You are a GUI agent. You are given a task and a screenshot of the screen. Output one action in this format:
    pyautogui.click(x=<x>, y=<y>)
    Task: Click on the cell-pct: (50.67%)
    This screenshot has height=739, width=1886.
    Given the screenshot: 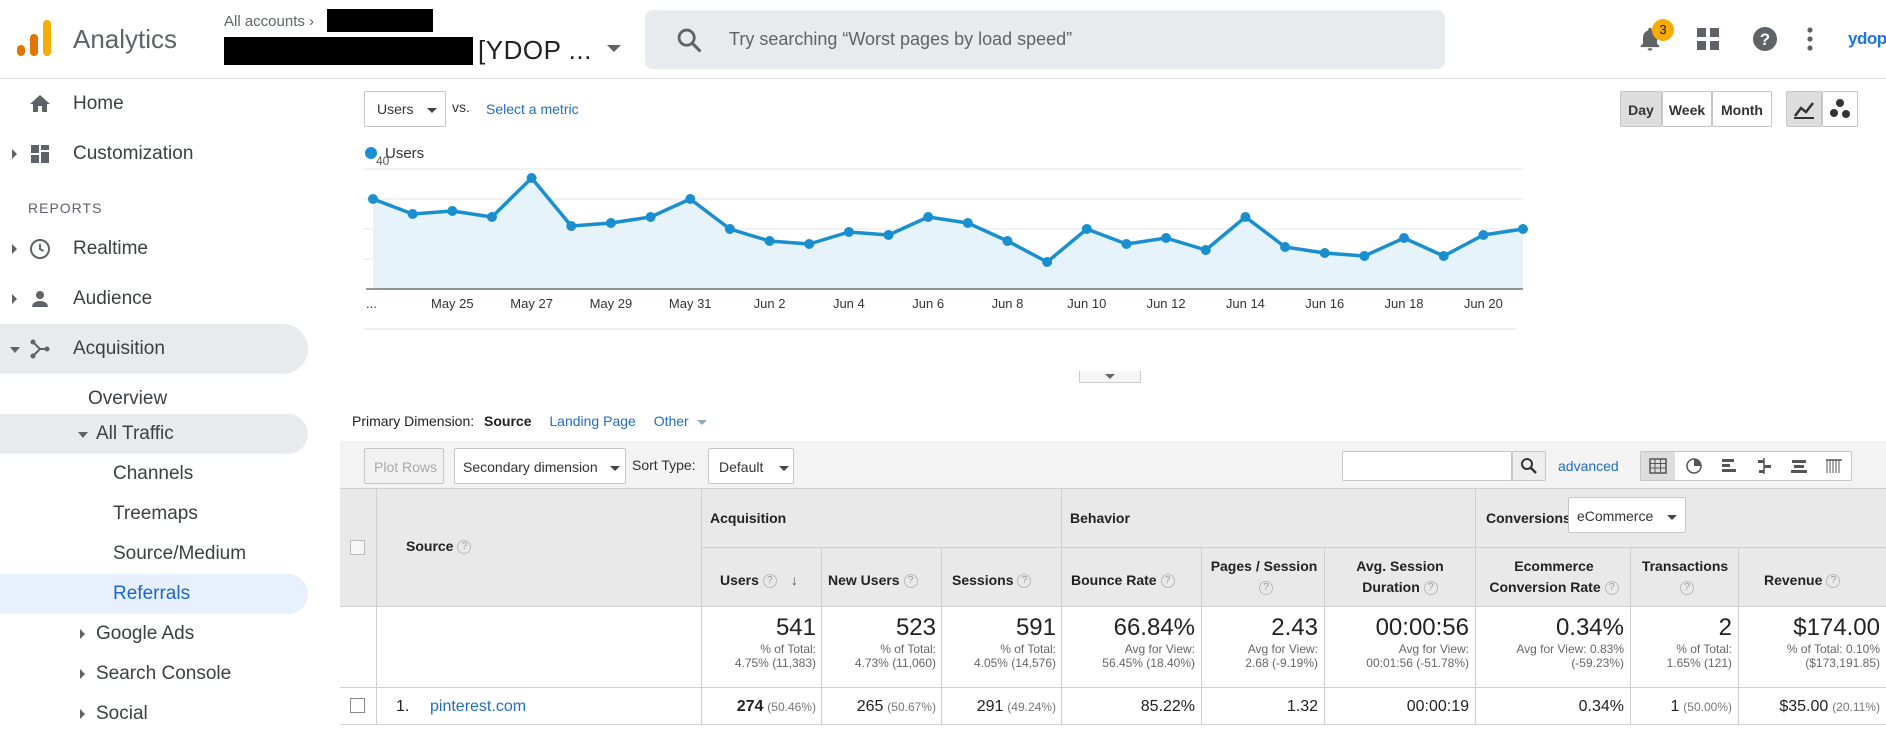 What is the action you would take?
    pyautogui.click(x=911, y=707)
    